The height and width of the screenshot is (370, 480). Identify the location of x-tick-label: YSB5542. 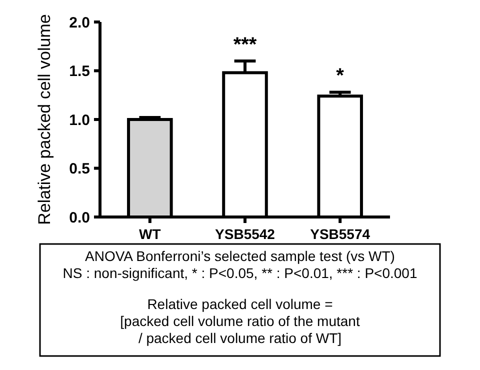
(245, 234).